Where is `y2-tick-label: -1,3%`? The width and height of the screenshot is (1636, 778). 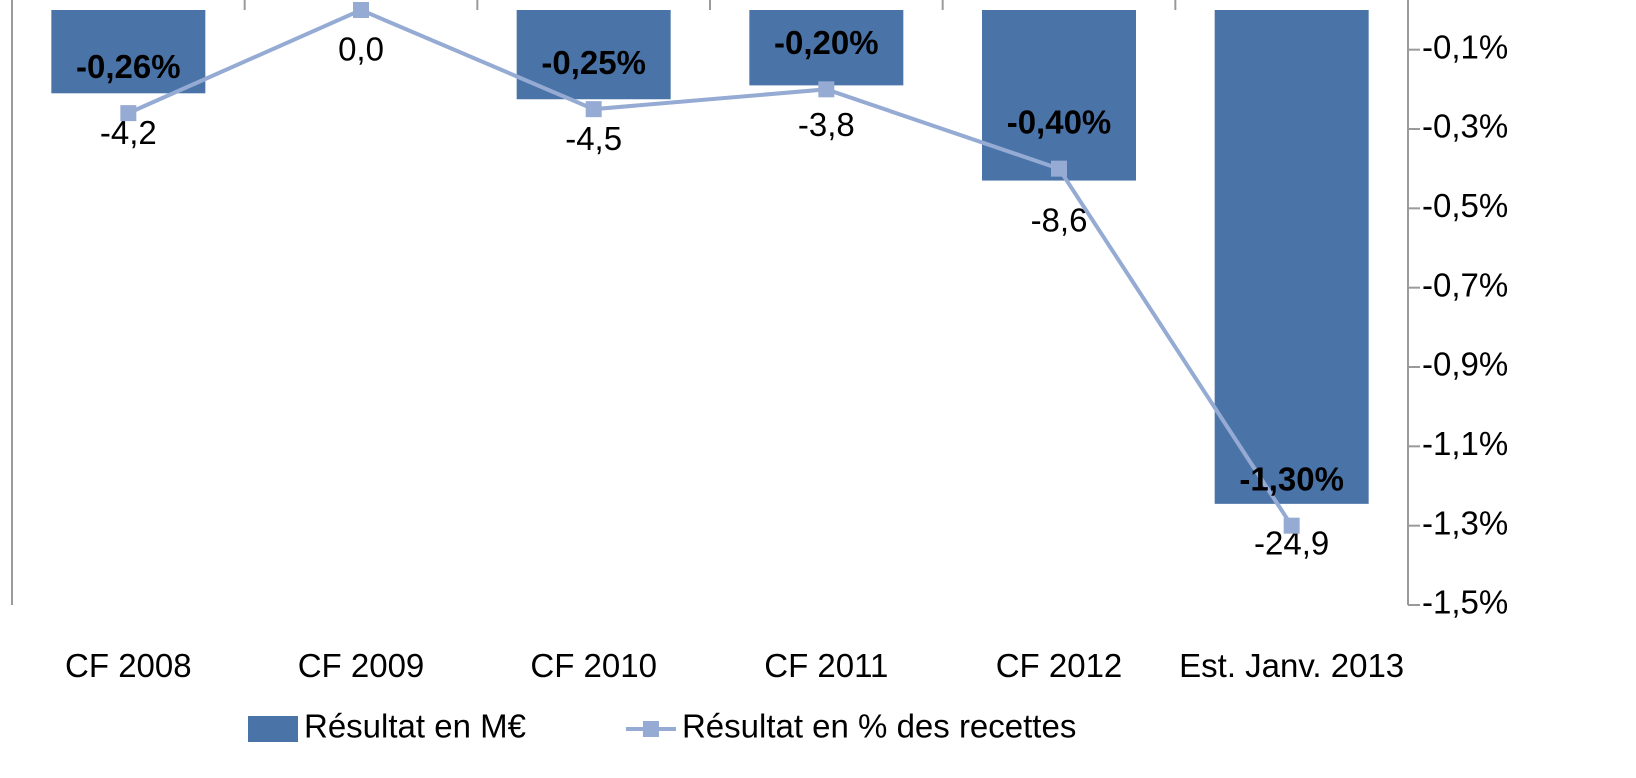 y2-tick-label: -1,3% is located at coordinates (1465, 522).